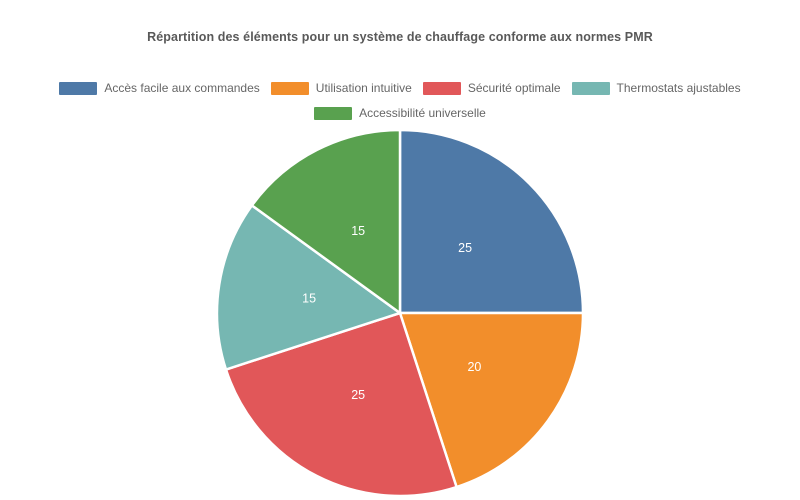 The height and width of the screenshot is (500, 800). I want to click on legend-item-1: Accès facile aux commandes, so click(159, 88).